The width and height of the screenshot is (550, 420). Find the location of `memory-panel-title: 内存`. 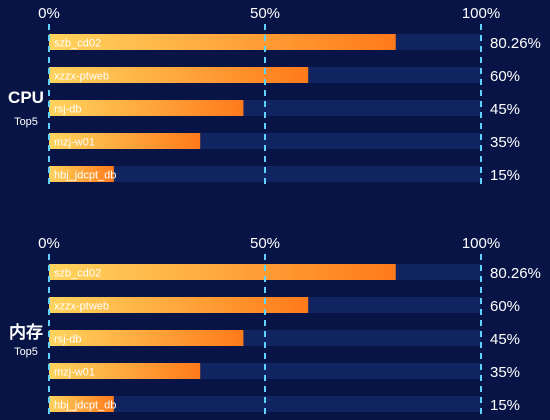

memory-panel-title: 内存 is located at coordinates (26, 332).